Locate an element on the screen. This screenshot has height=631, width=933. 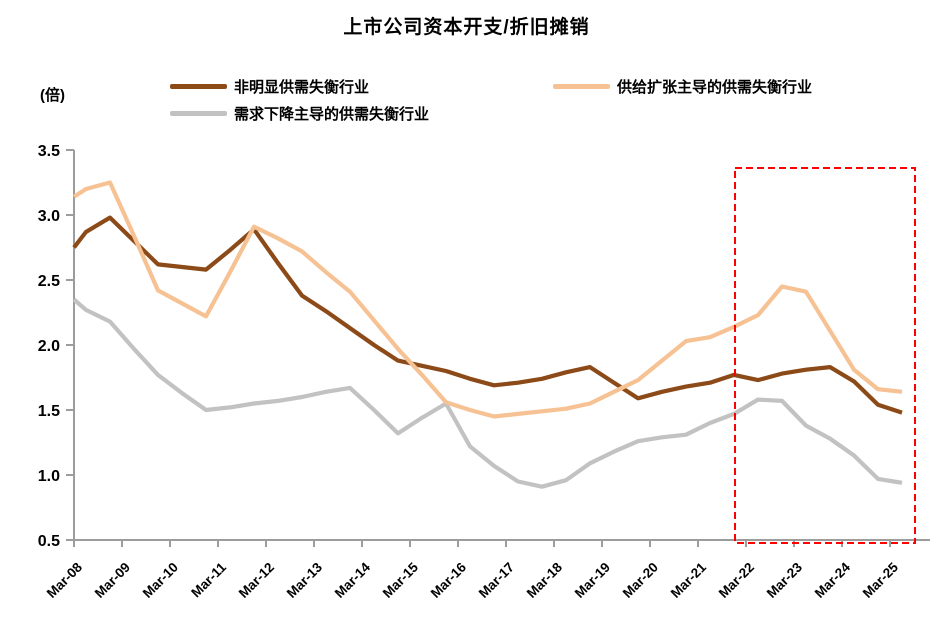
highlight-box is located at coordinates (825, 355).